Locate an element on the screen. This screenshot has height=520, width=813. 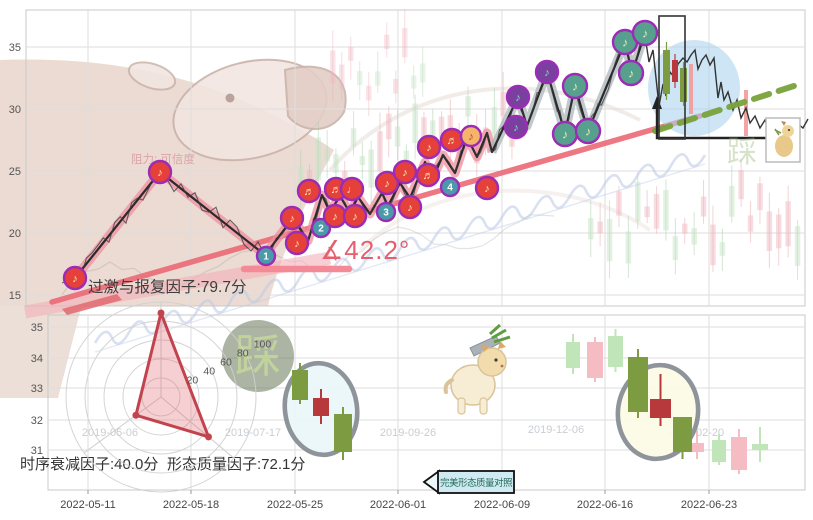
ghost-date-label: 2019-12-06 is located at coordinates (556, 430).